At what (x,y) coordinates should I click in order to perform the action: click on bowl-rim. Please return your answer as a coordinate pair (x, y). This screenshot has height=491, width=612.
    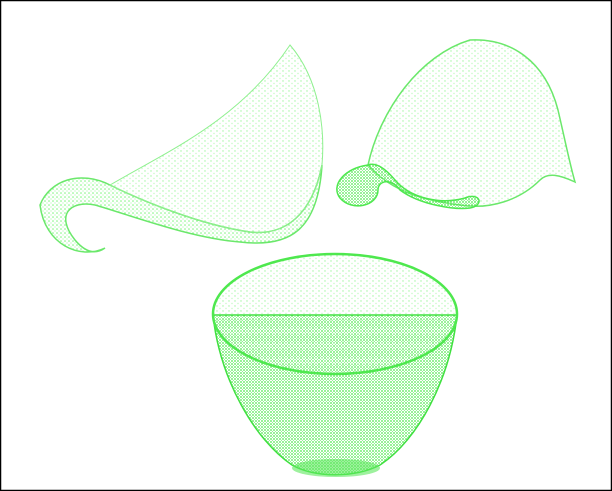
    Looking at the image, I should click on (335, 314).